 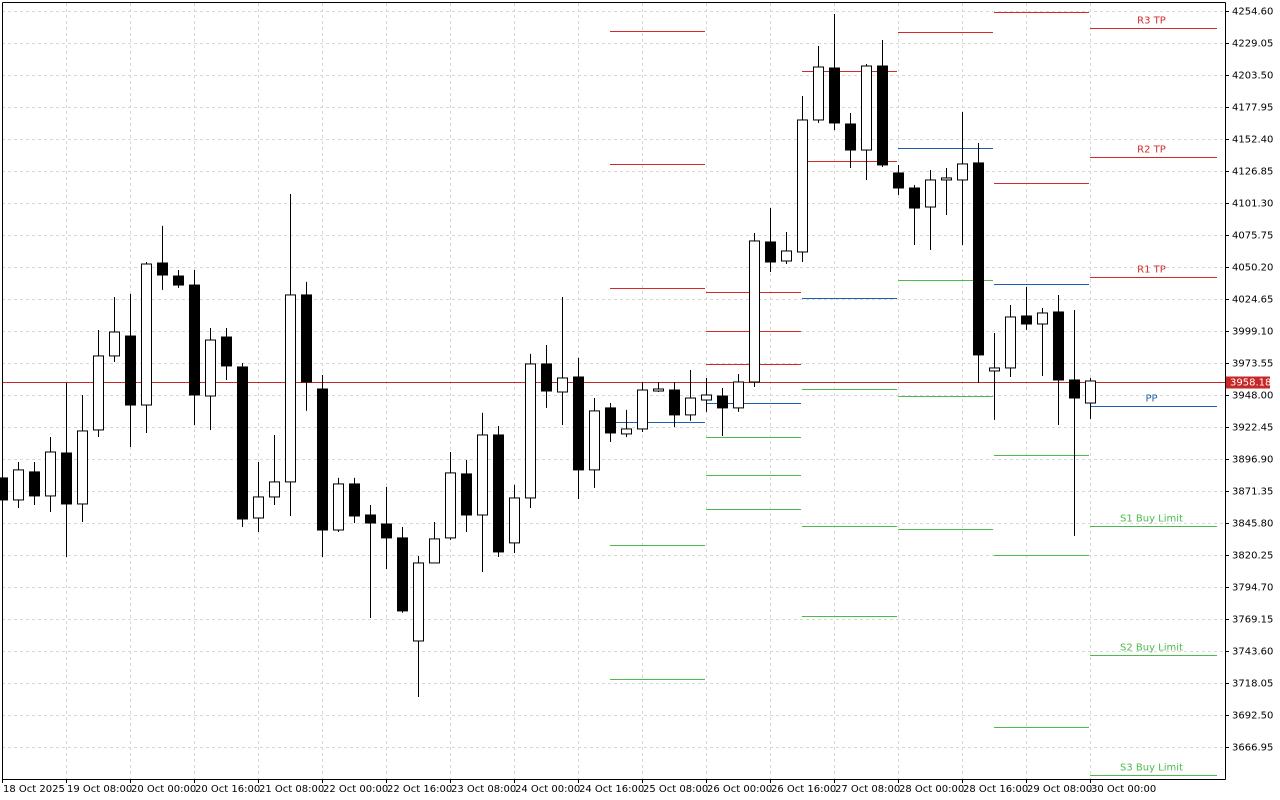 I want to click on y-tick-label: 4203.50, so click(x=1252, y=76).